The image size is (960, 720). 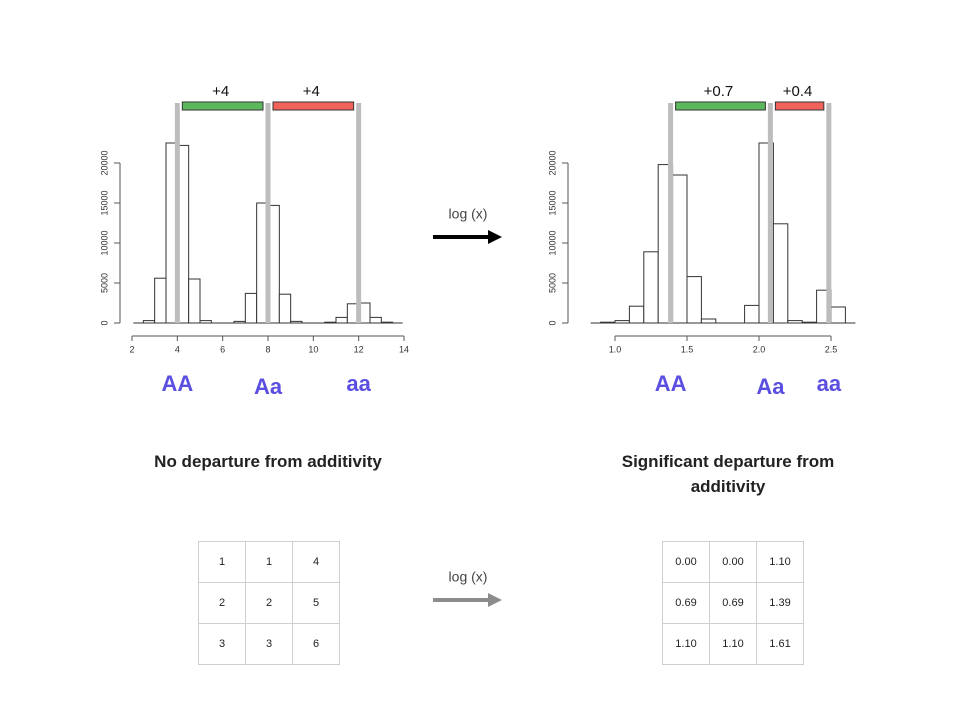 I want to click on x-tick-label: 2.0, so click(x=759, y=349).